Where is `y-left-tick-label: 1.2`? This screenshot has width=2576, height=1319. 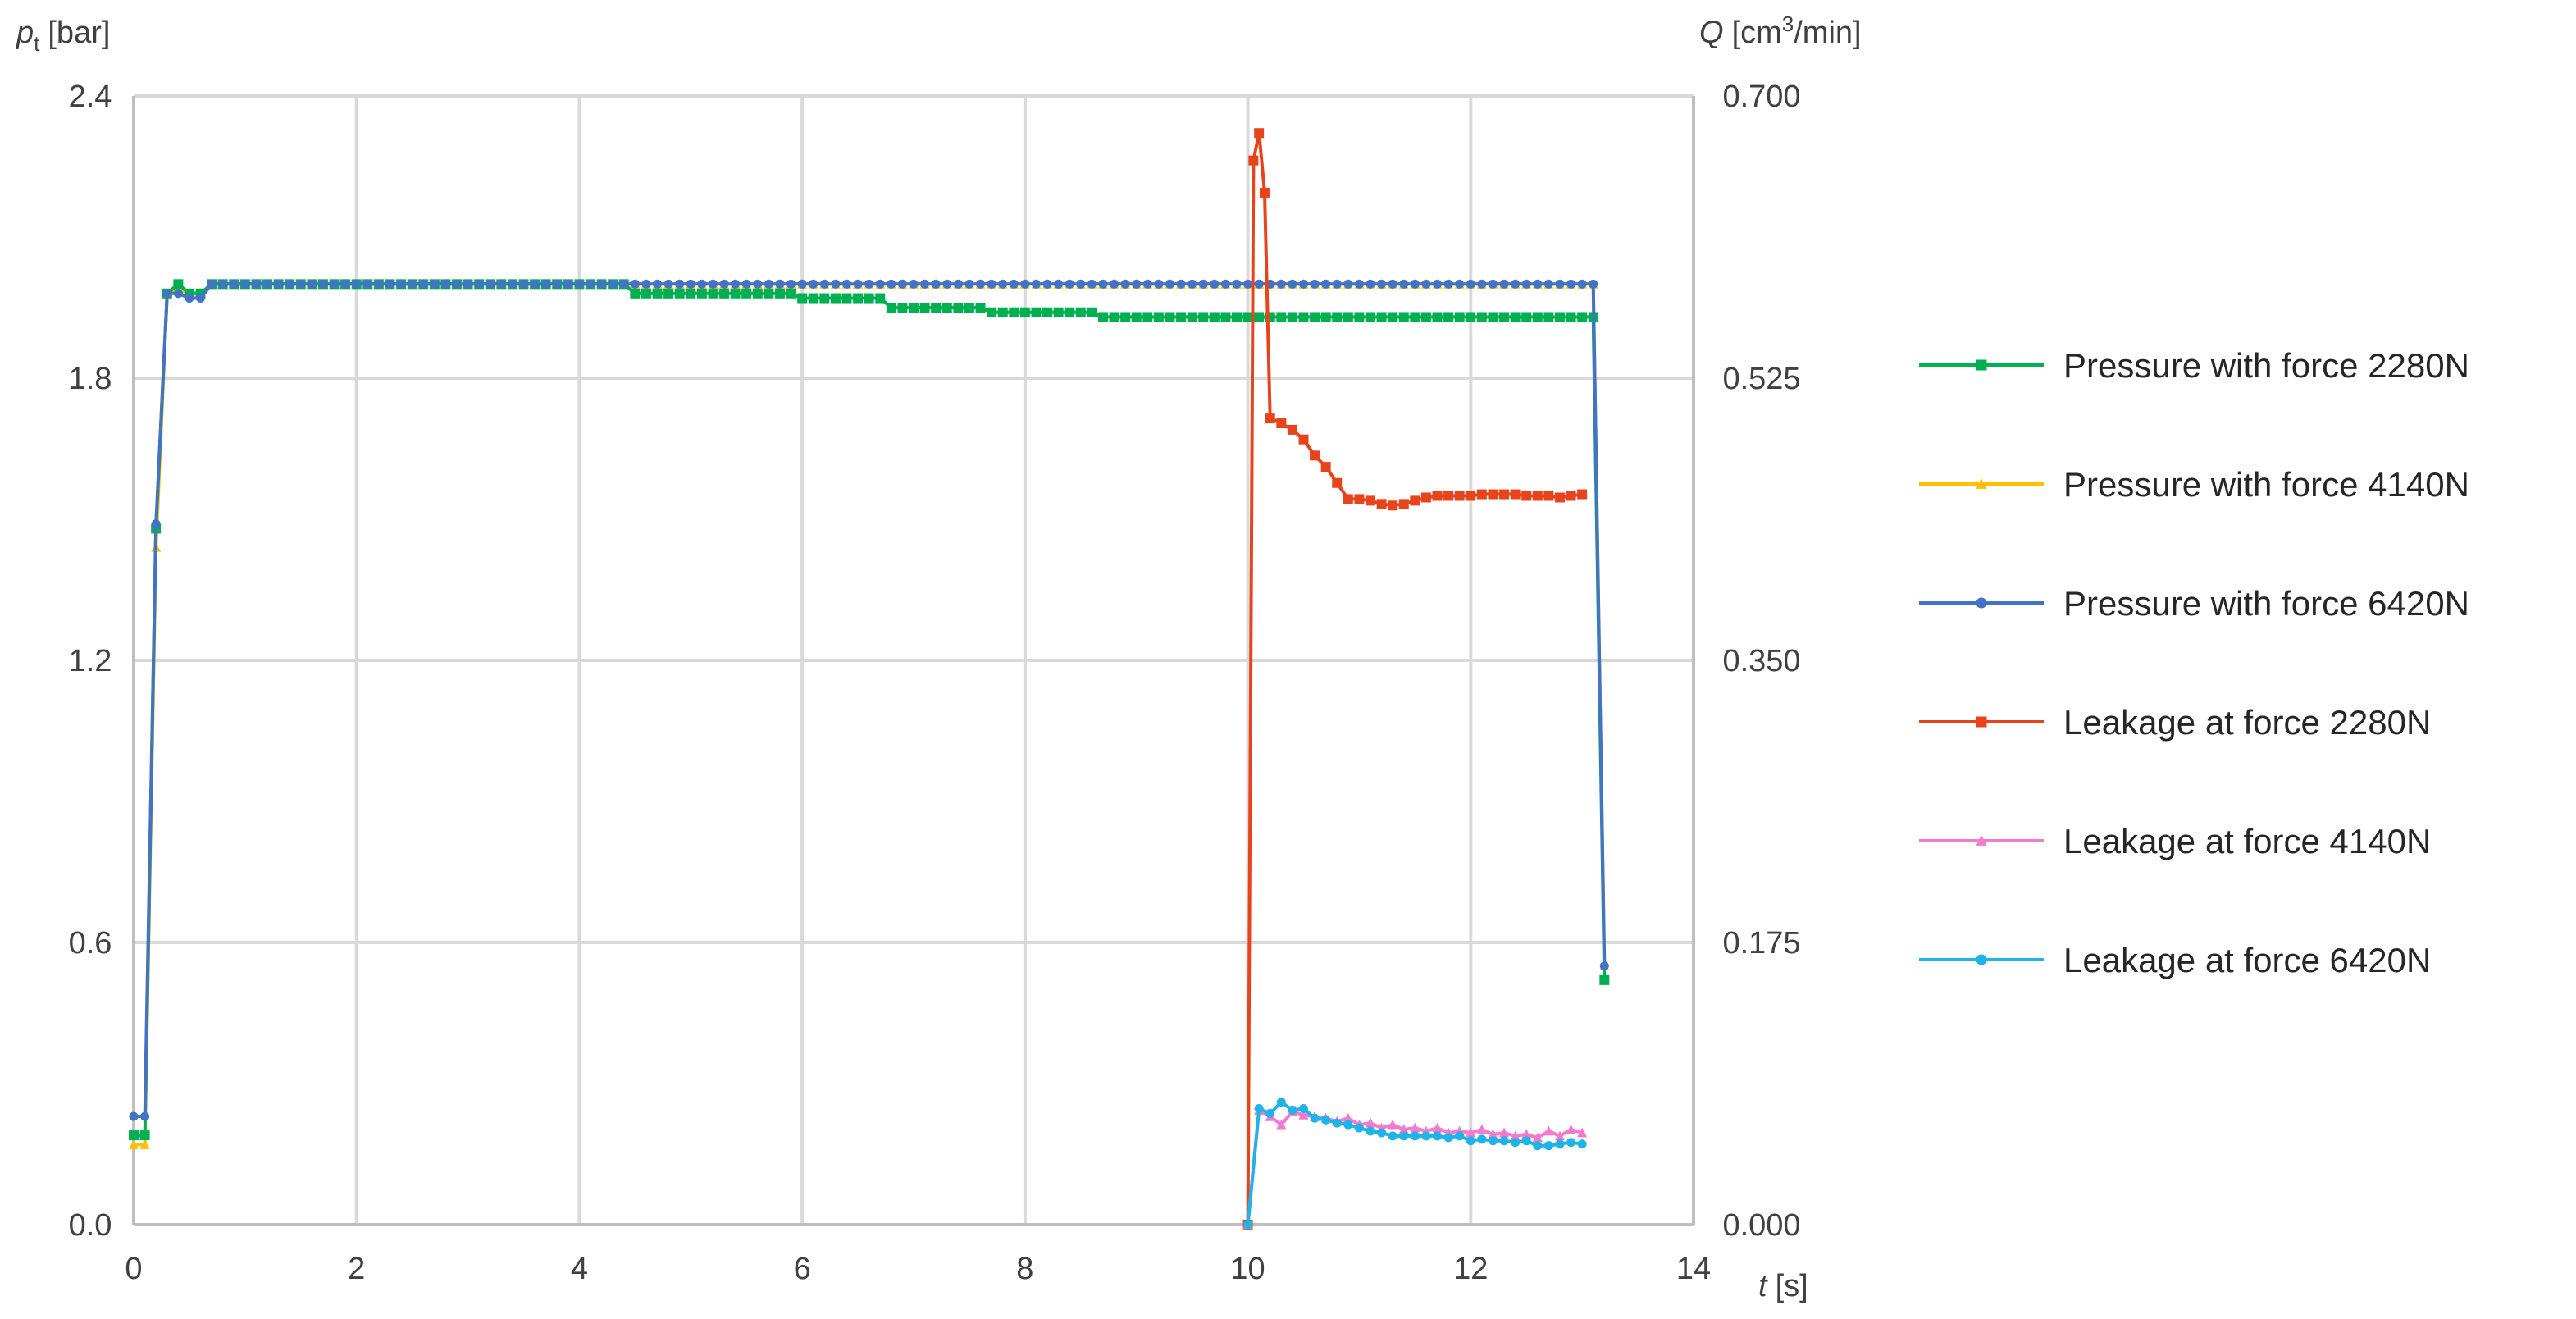
y-left-tick-label: 1.2 is located at coordinates (90, 661).